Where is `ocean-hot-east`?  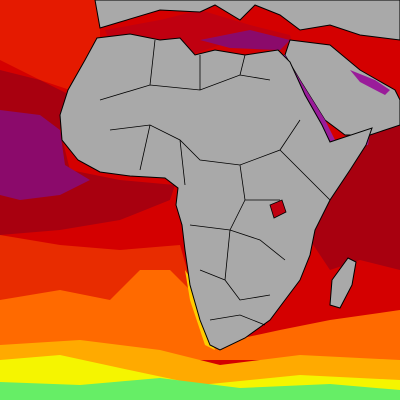 ocean-hot-east is located at coordinates (355, 190).